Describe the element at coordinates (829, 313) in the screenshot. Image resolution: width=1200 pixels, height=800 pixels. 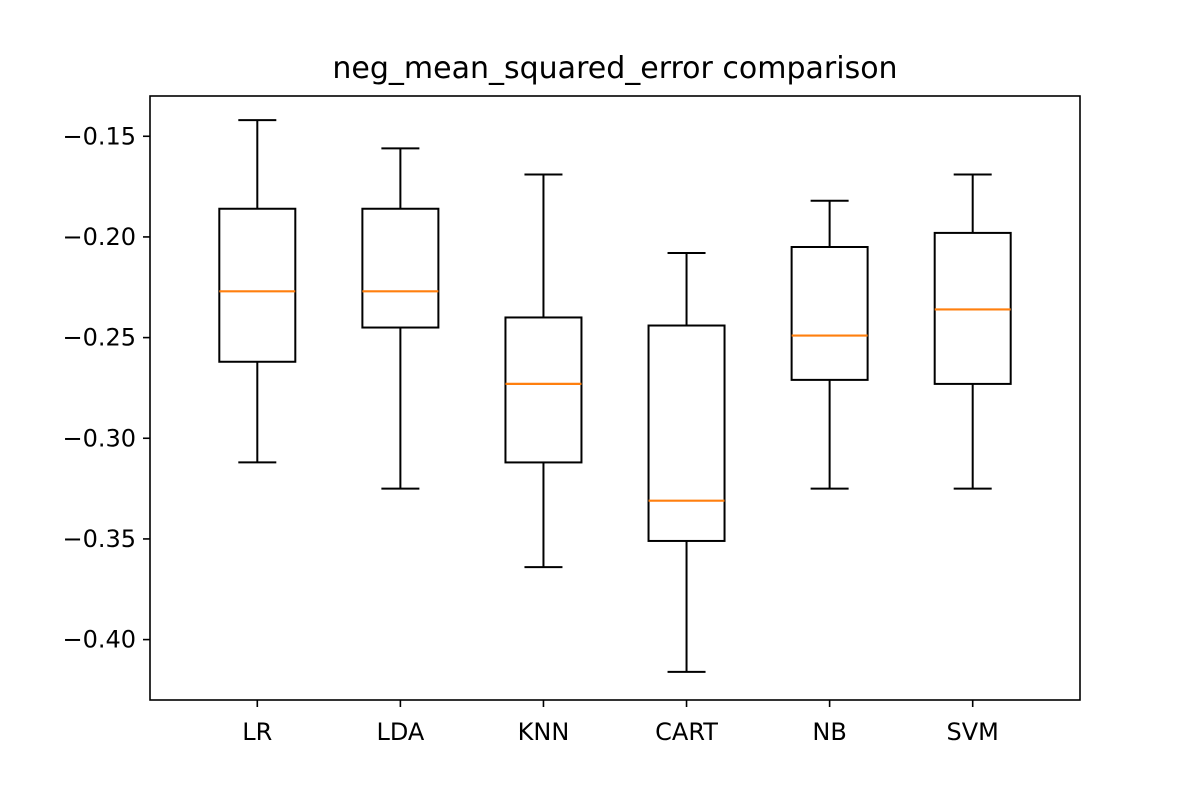
I see `box-nb` at that location.